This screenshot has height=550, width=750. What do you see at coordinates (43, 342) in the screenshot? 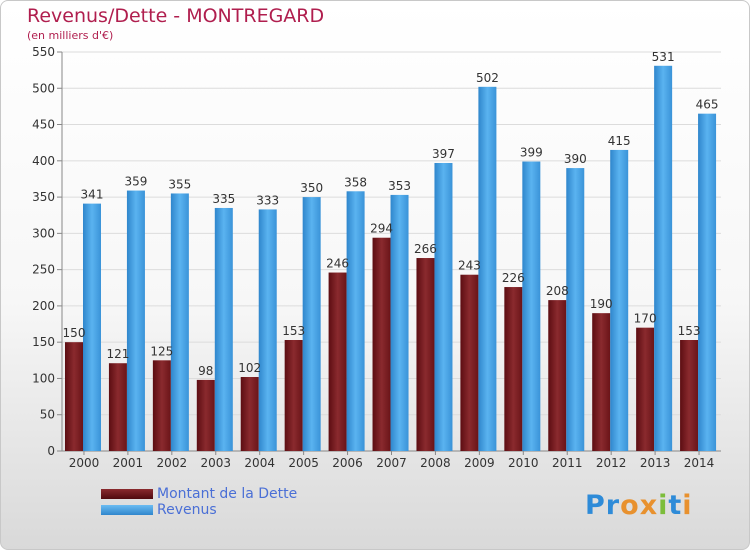
I see `y-tick-label: 150` at bounding box center [43, 342].